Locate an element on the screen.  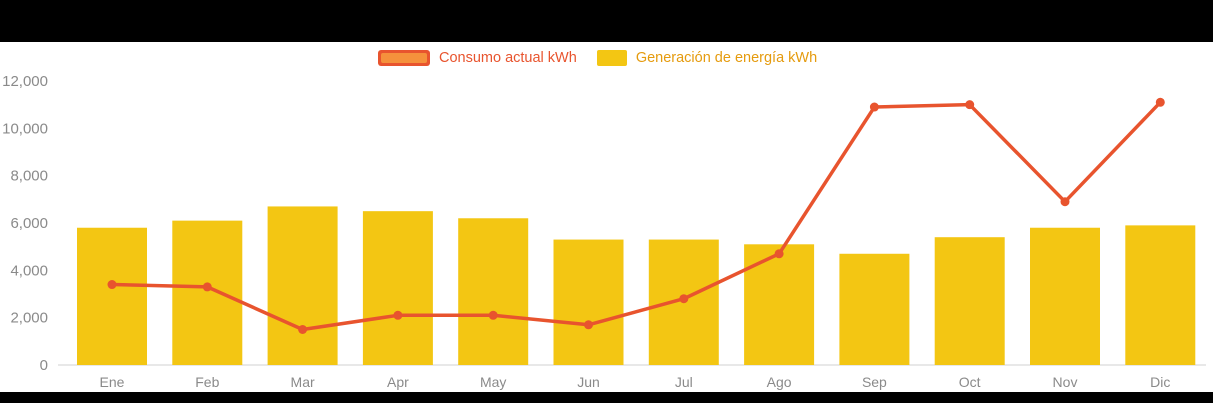
line-point-Sep is located at coordinates (874, 107).